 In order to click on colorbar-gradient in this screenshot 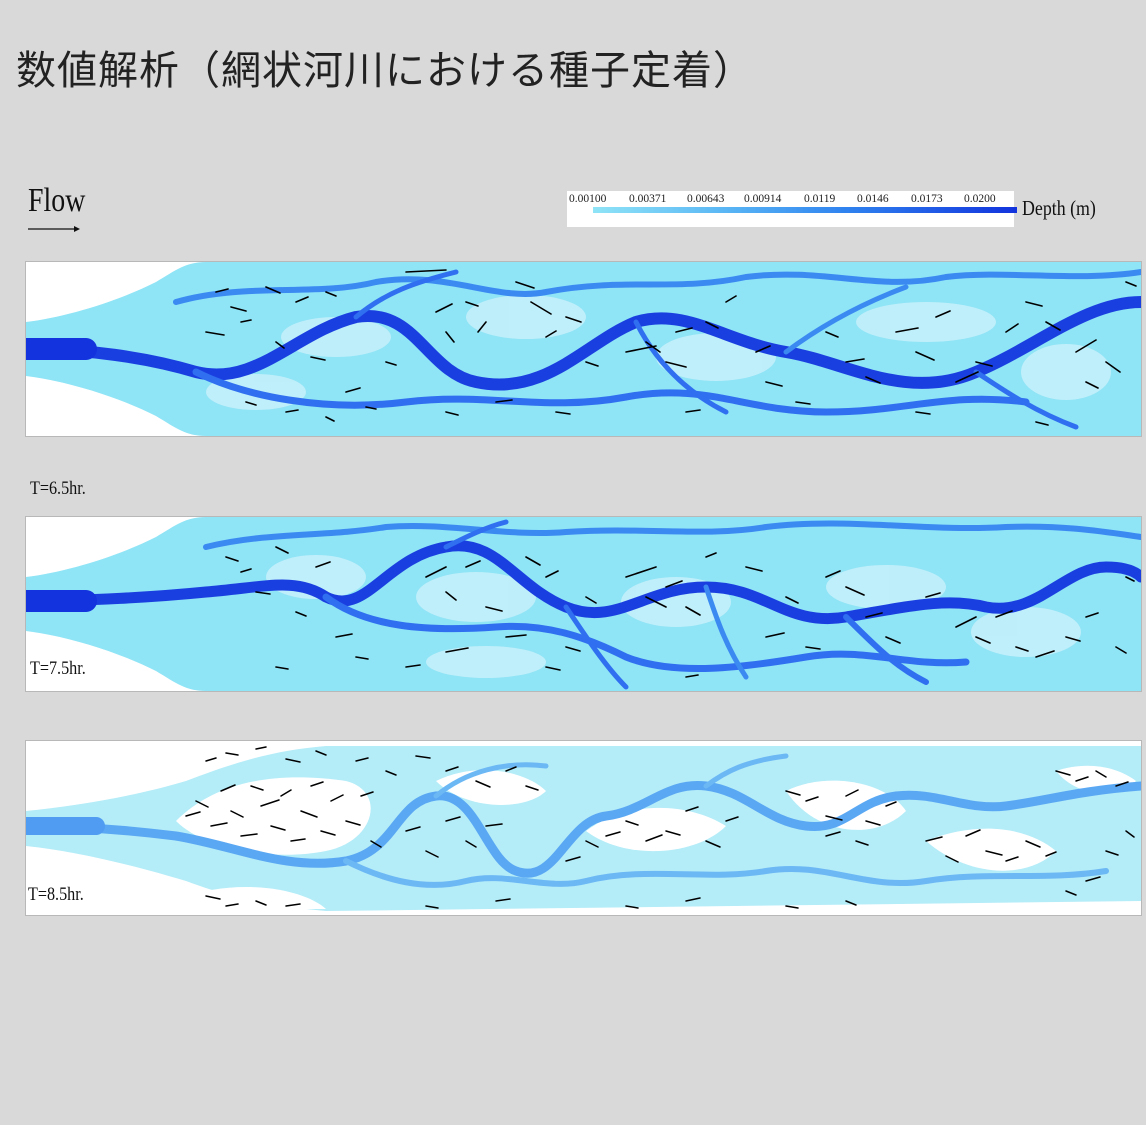, I will do `click(805, 210)`.